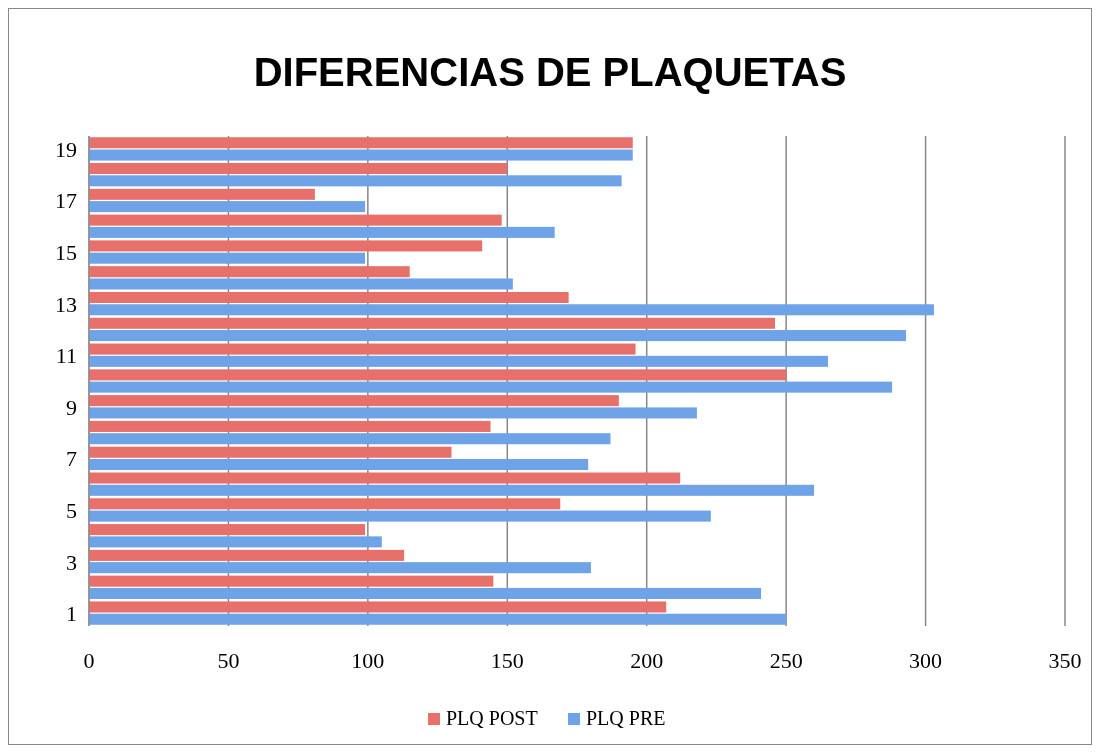 This screenshot has height=753, width=1100. Describe the element at coordinates (786, 660) in the screenshot. I see `x-tick-label: 250` at that location.